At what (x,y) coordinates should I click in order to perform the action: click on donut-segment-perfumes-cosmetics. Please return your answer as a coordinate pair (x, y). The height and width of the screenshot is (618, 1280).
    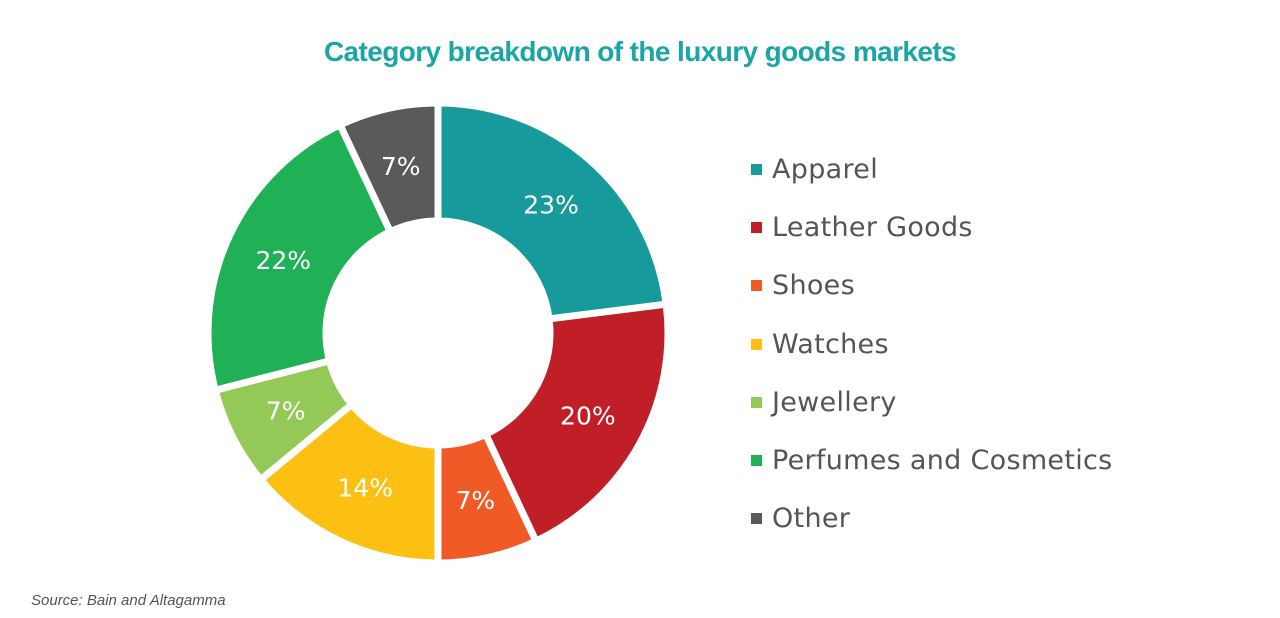
    Looking at the image, I should click on (299, 257).